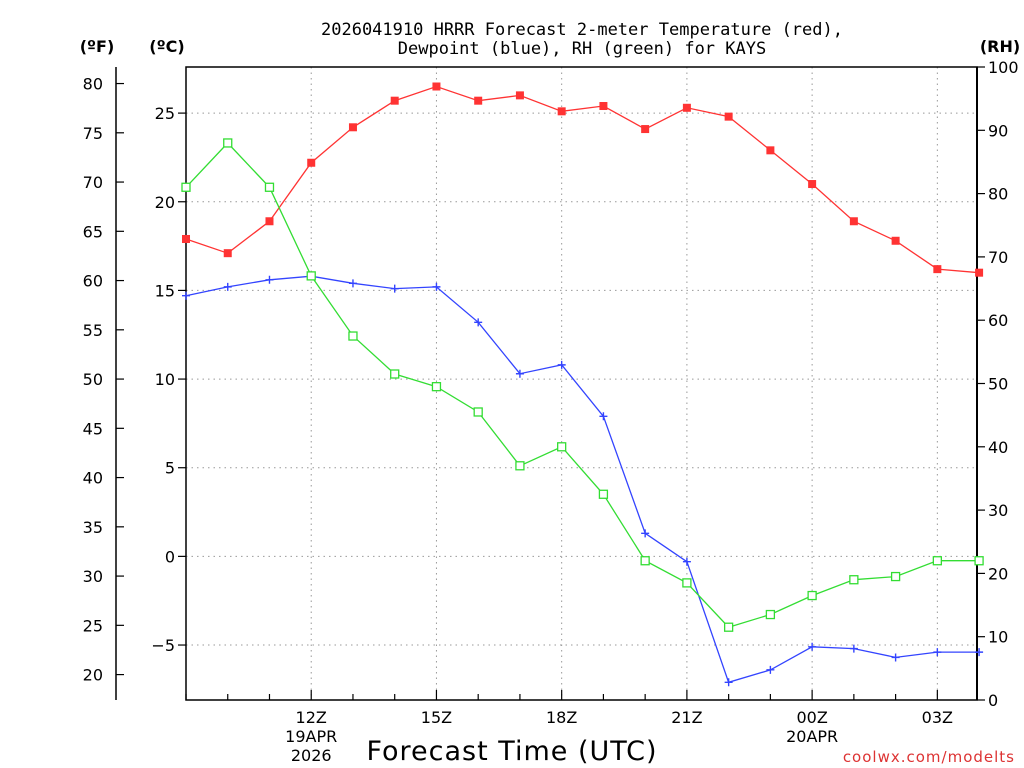  I want to click on x-date-label-19APR: 19APR, so click(311, 736).